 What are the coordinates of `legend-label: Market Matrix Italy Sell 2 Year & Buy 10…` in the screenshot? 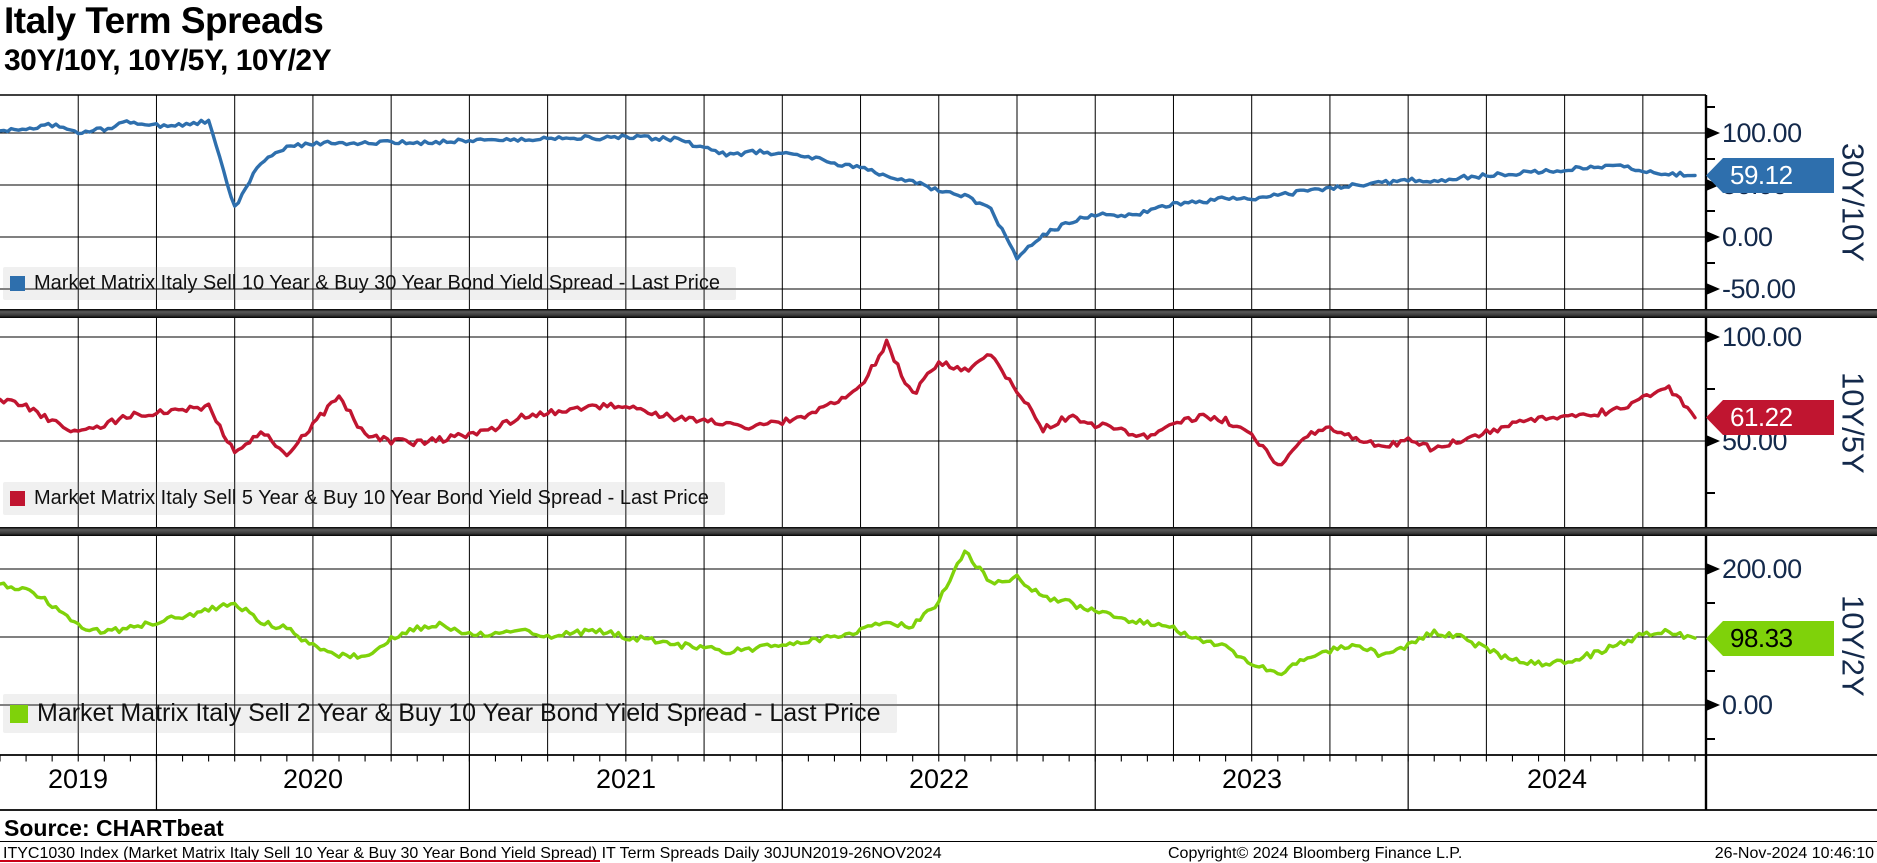 It's located at (459, 713).